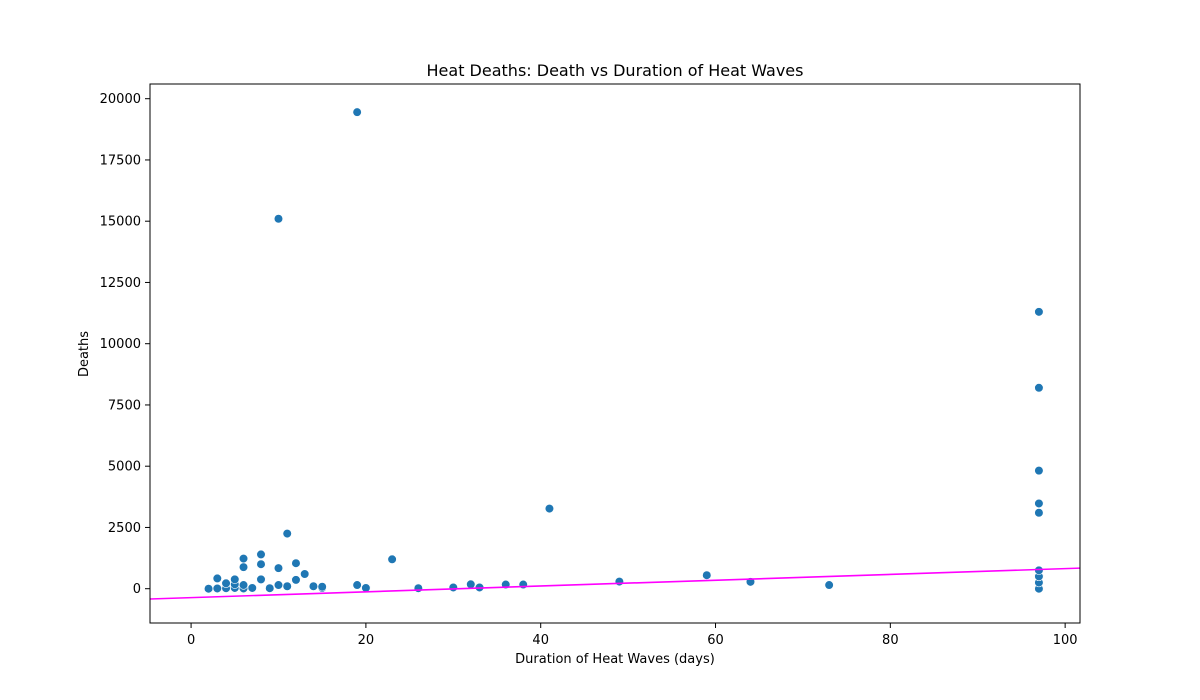 The image size is (1200, 700). What do you see at coordinates (191, 640) in the screenshot?
I see `x-tick-label: 0` at bounding box center [191, 640].